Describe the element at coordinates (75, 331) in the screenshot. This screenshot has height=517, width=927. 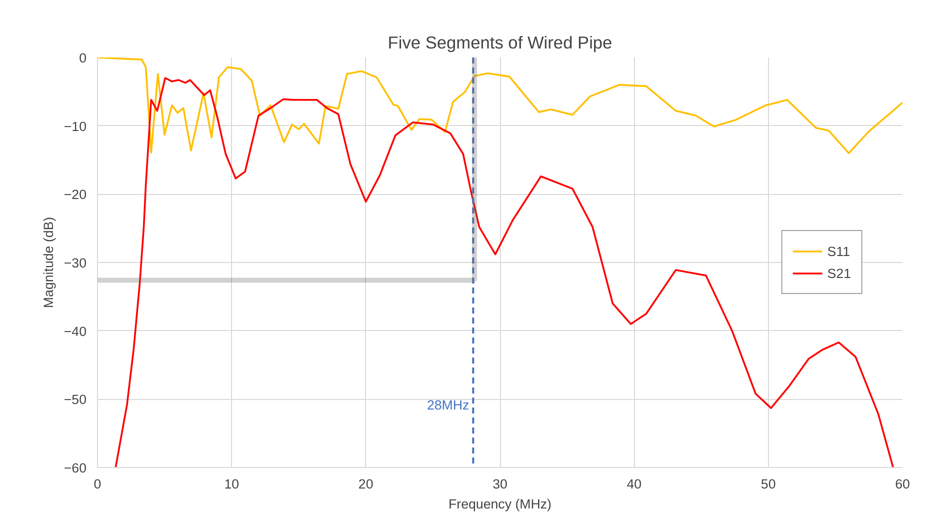
I see `y-tick-label: −40` at that location.